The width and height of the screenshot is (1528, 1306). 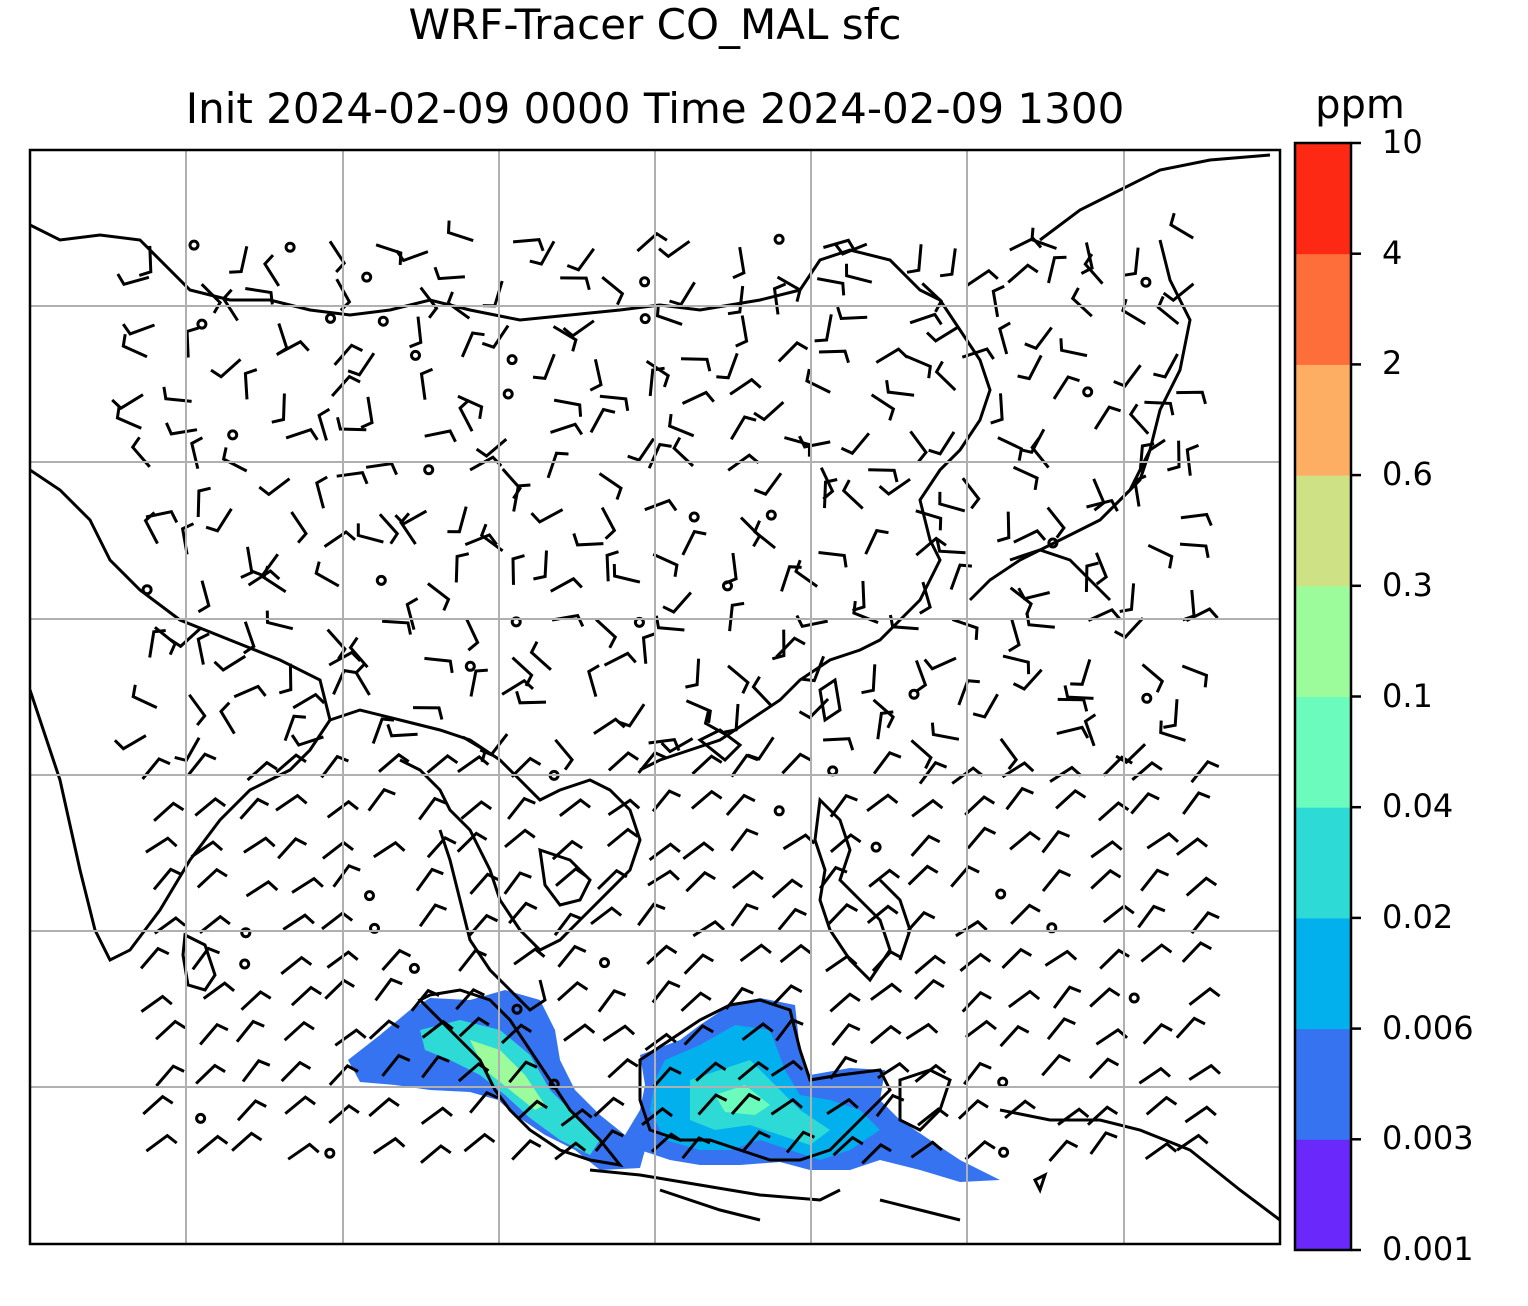 I want to click on field-sumatra-core2, so click(x=507, y=1075).